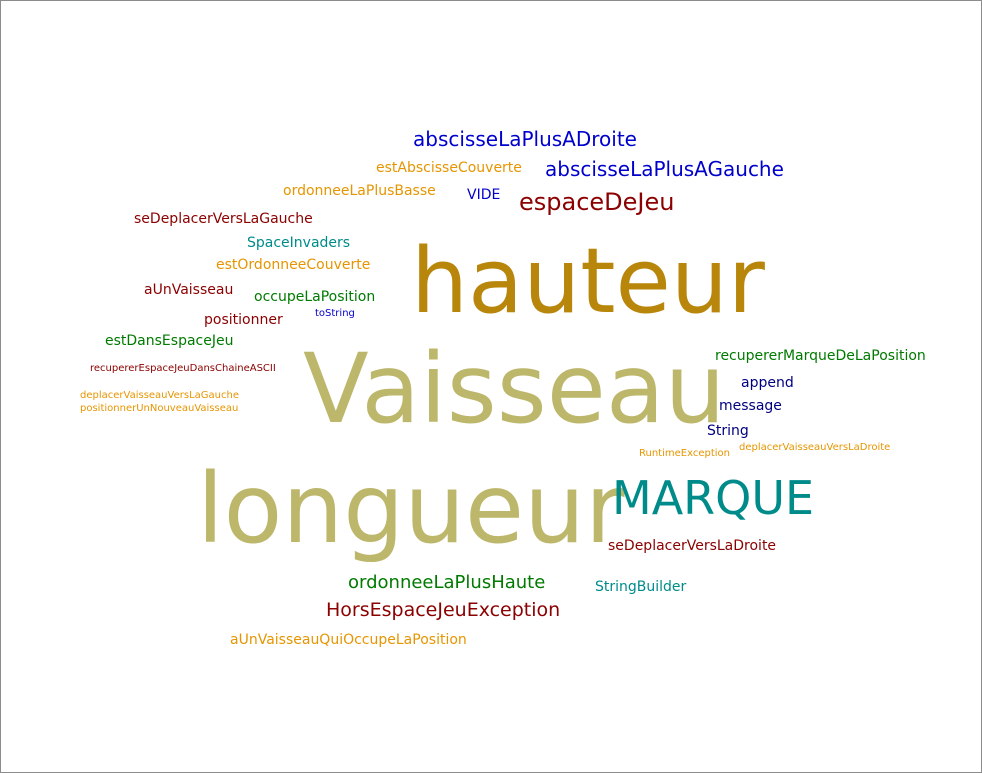 The width and height of the screenshot is (982, 773). What do you see at coordinates (411, 509) in the screenshot?
I see `word-longueur: longueur` at bounding box center [411, 509].